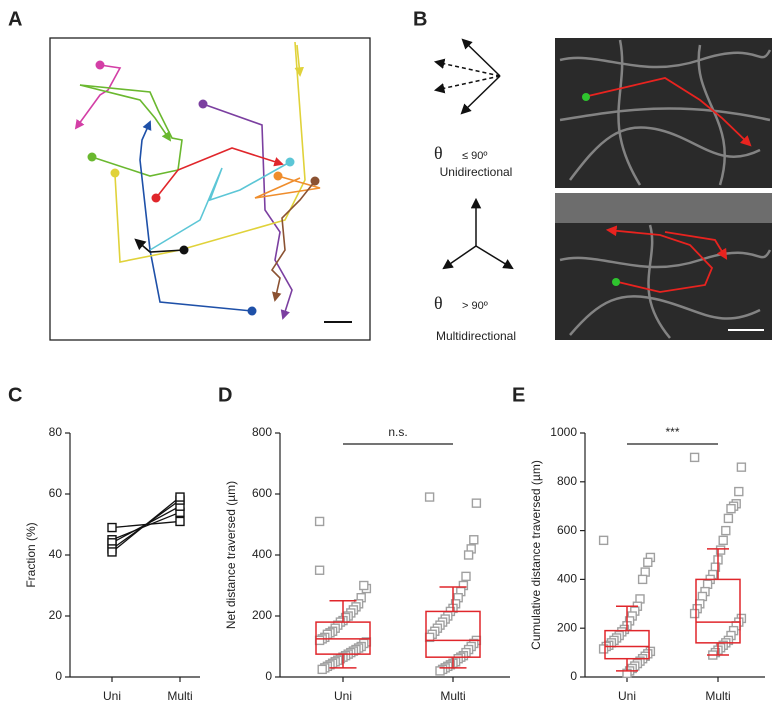  Describe the element at coordinates (536, 555) in the screenshot. I see `y-axis-label: Cumulative distance traversed (µm)` at that location.